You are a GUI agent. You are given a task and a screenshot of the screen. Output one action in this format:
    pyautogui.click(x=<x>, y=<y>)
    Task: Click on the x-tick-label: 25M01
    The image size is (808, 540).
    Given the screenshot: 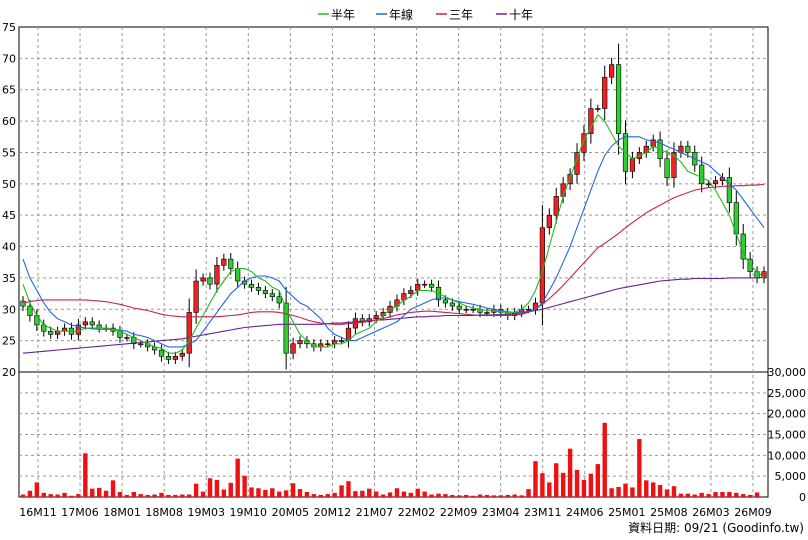 What is the action you would take?
    pyautogui.click(x=627, y=512)
    